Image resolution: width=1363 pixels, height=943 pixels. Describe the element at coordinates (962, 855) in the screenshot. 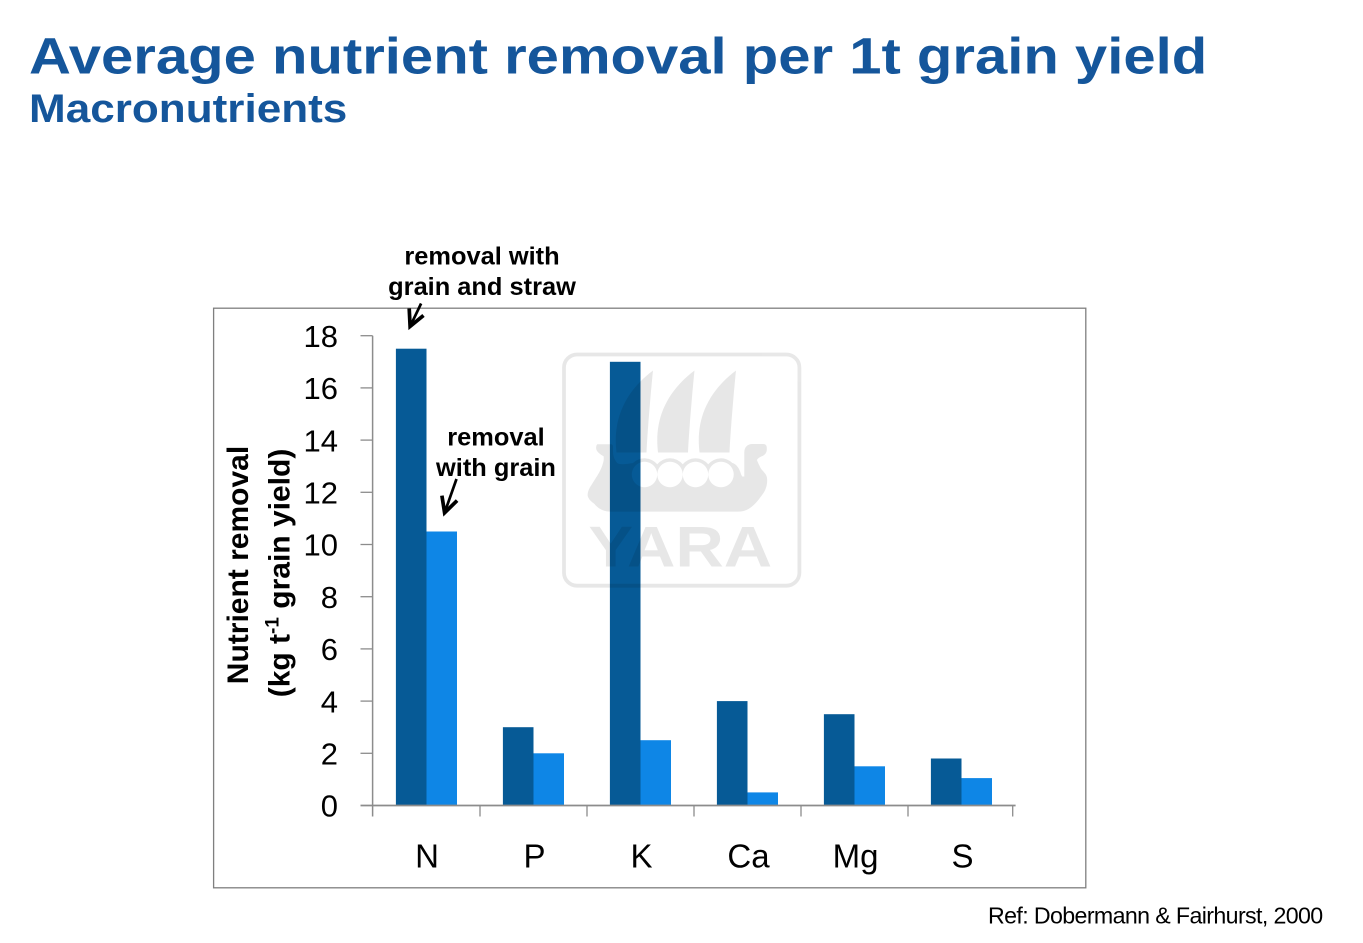

I see `svg-text: S` at that location.